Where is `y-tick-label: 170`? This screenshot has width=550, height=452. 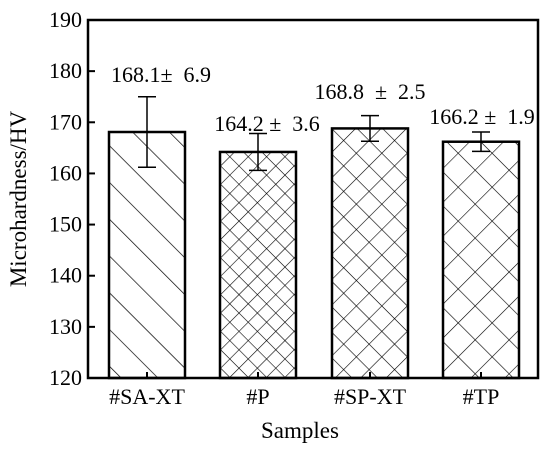 y-tick-label: 170 is located at coordinates (65, 121).